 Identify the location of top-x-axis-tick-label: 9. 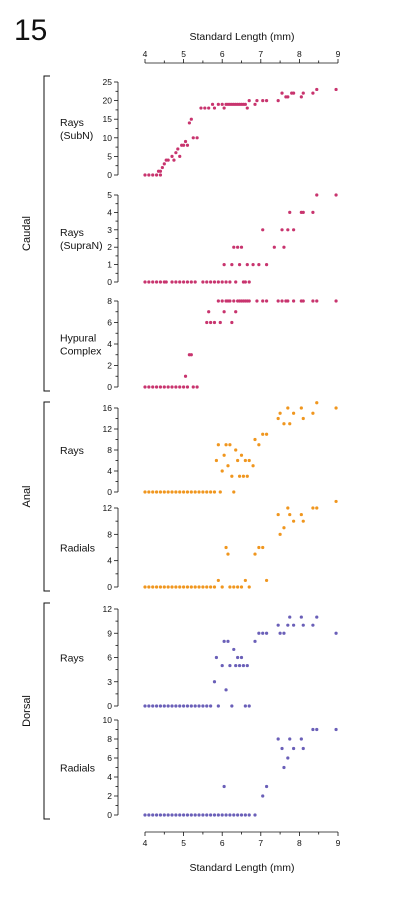
(338, 54).